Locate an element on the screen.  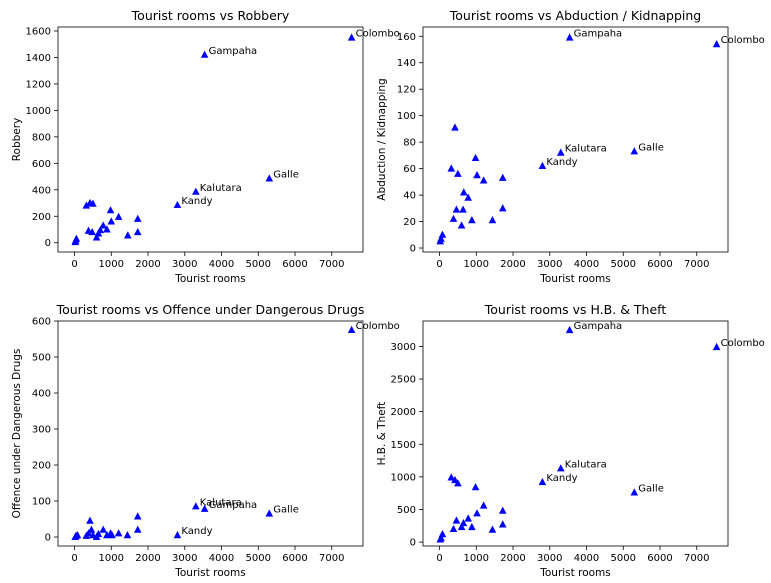
y-tick-label: 1200 is located at coordinates (38, 84).